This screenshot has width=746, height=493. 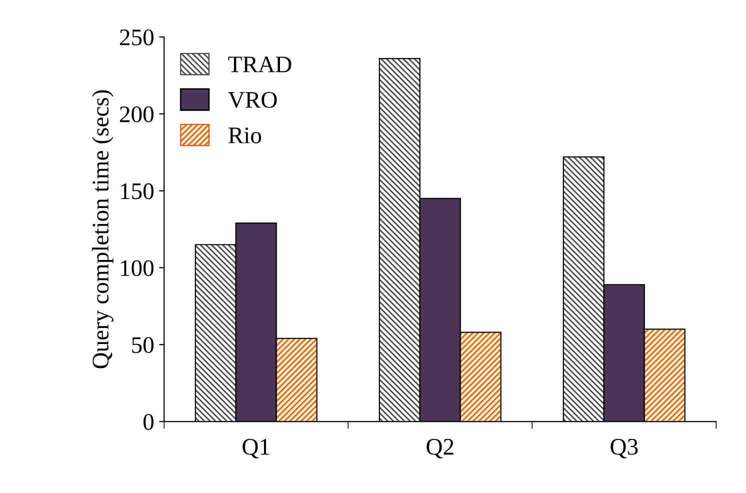 I want to click on x-tick-label: Q2, so click(x=440, y=448).